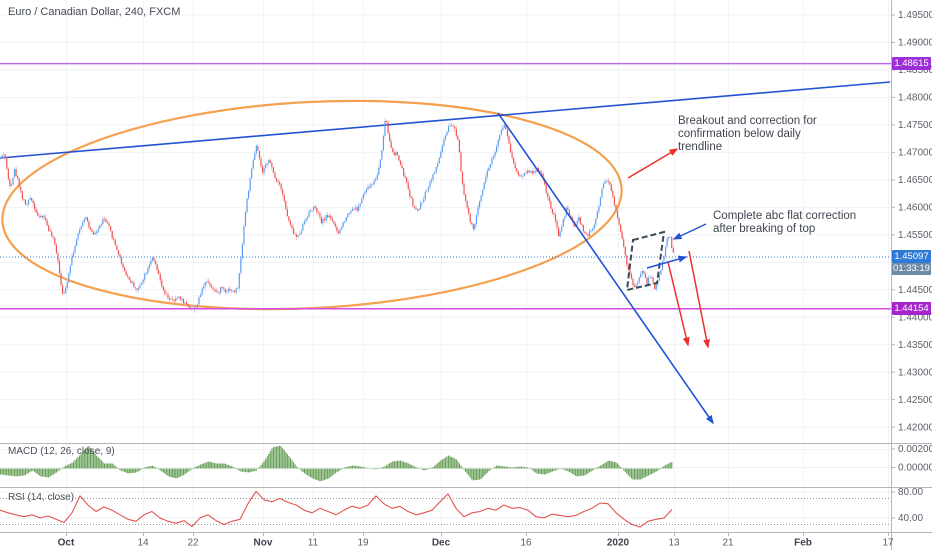 This screenshot has width=932, height=550. Describe the element at coordinates (193, 543) in the screenshot. I see `svg-text: 22` at that location.